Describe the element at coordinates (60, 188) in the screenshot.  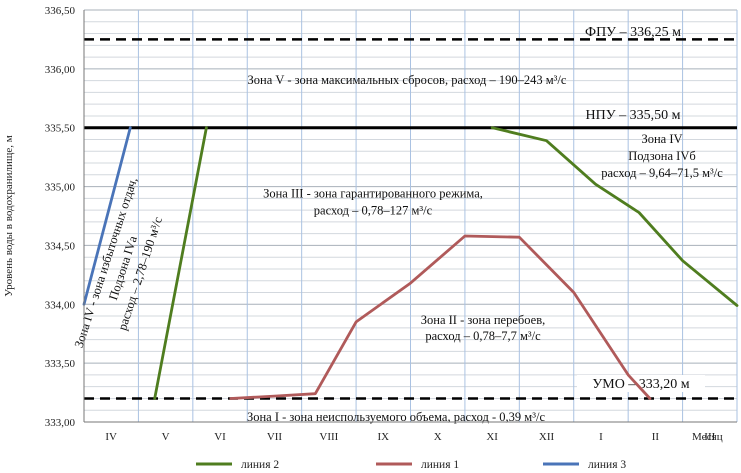
I see `y-tick-label: 335,00` at that location.